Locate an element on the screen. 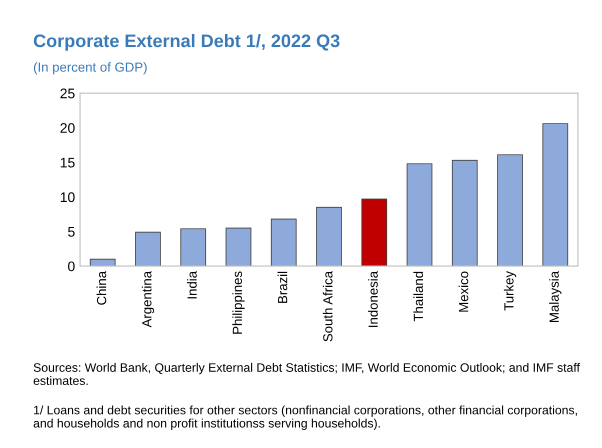  y-tick-label: 10 is located at coordinates (67, 197).